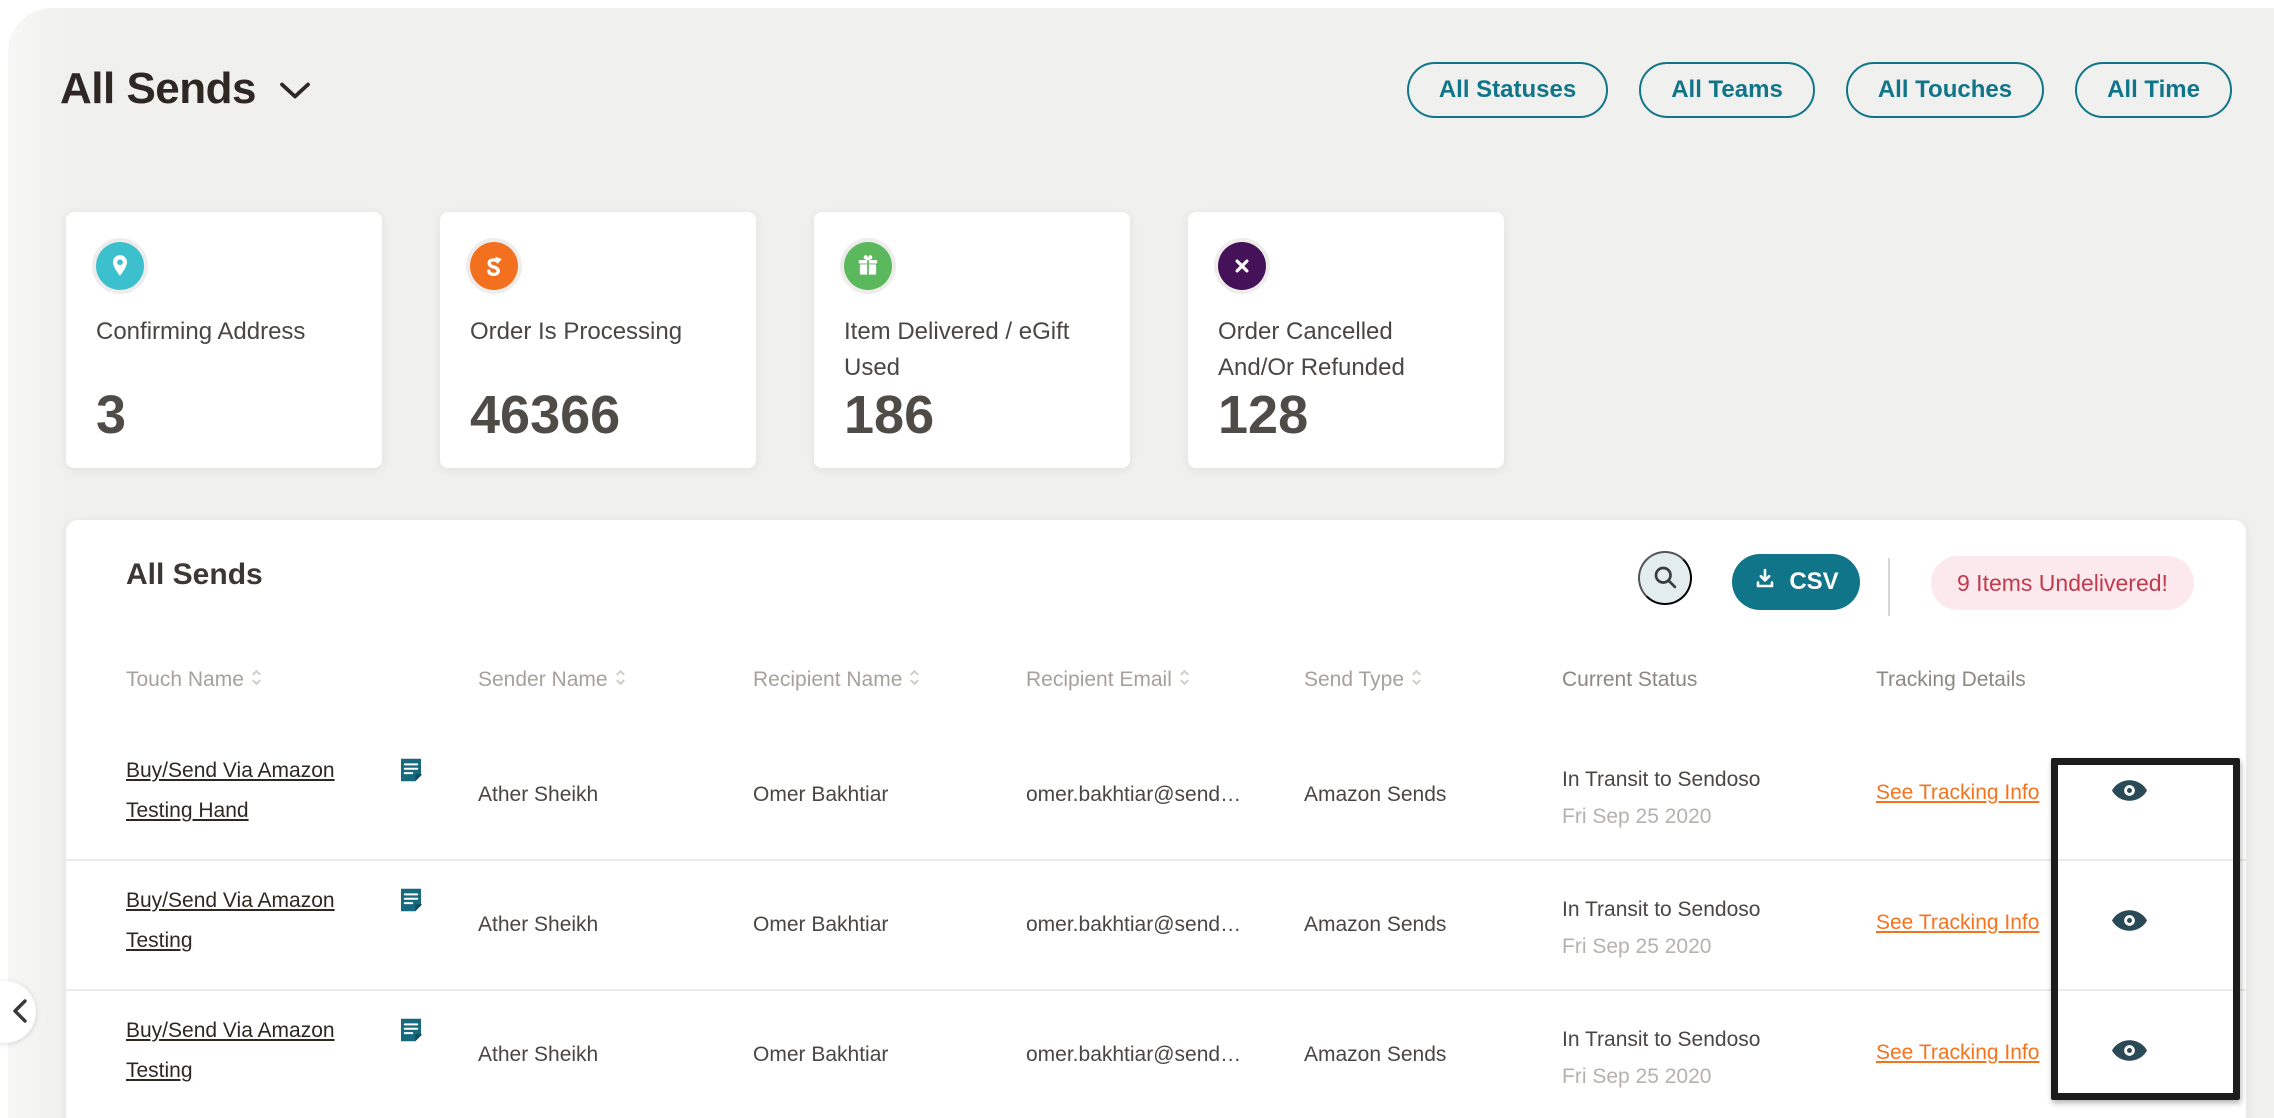 The width and height of the screenshot is (2274, 1118). What do you see at coordinates (1765, 582) in the screenshot?
I see `download-icon` at bounding box center [1765, 582].